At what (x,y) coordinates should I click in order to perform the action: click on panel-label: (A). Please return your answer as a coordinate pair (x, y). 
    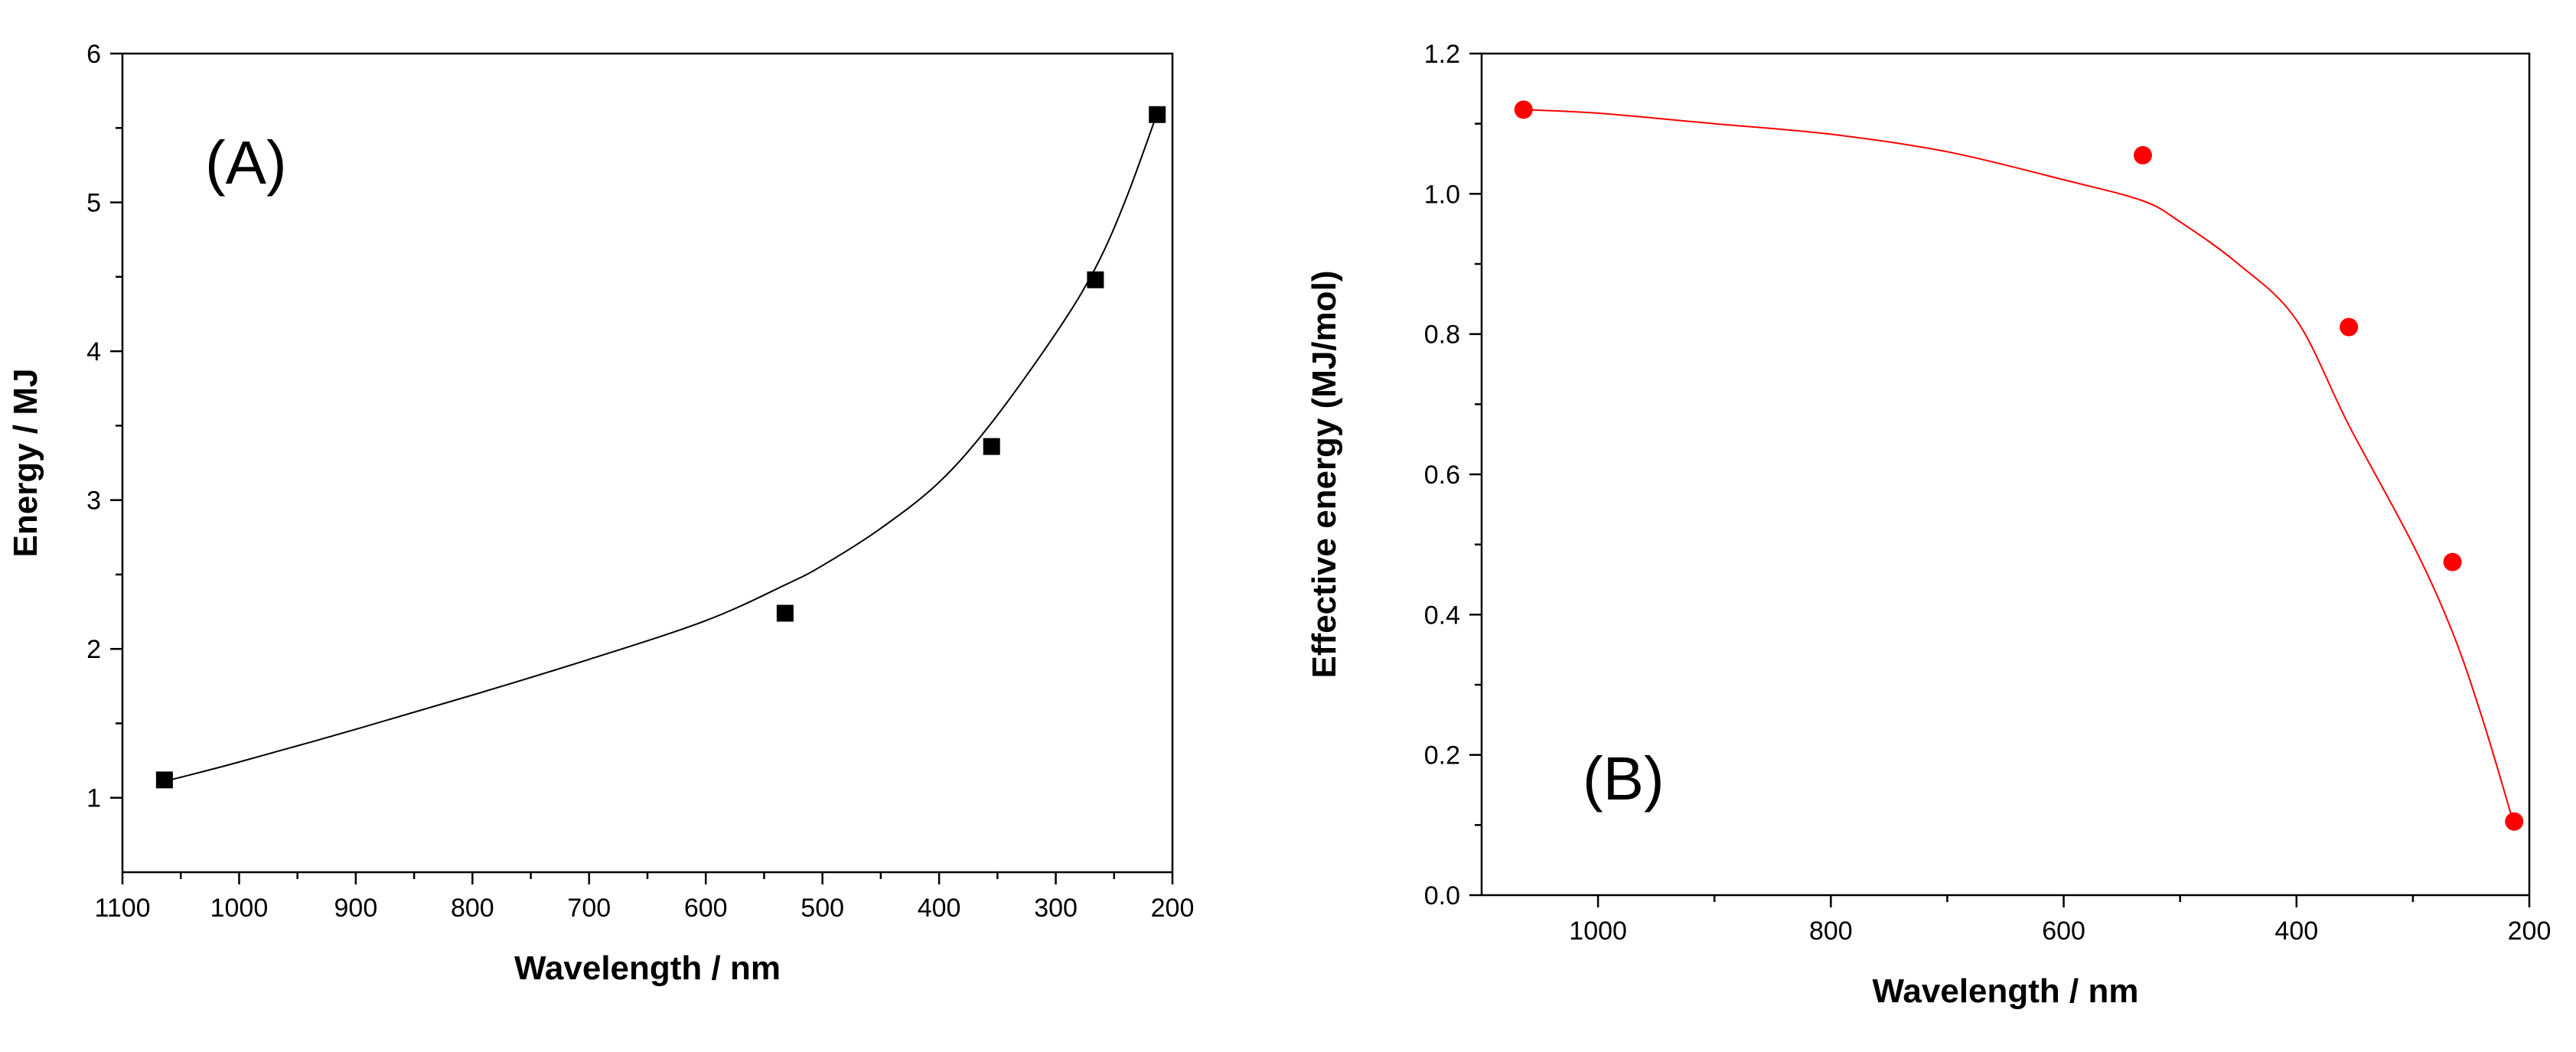
    Looking at the image, I should click on (246, 163).